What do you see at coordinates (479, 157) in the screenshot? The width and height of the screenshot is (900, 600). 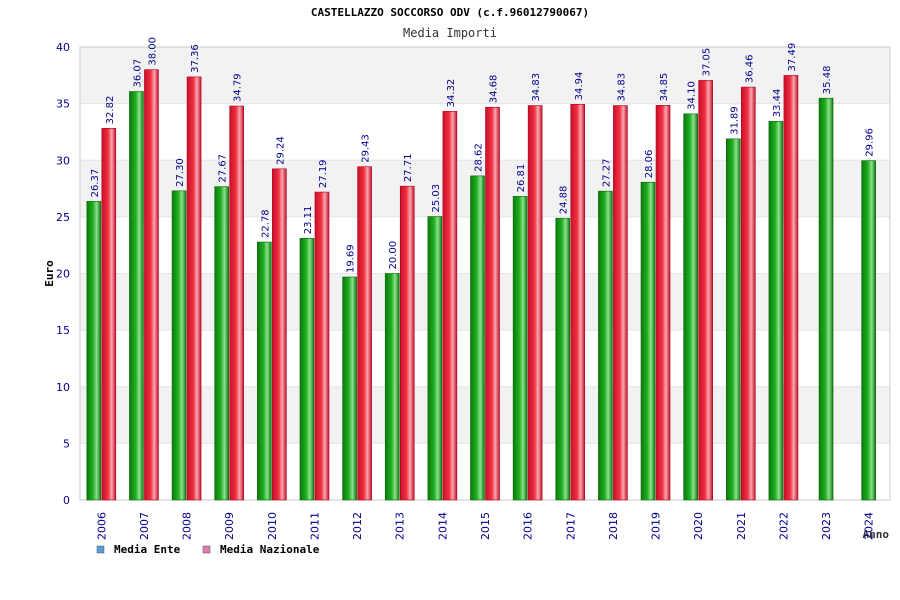 I see `bar-value-label: 28.62` at bounding box center [479, 157].